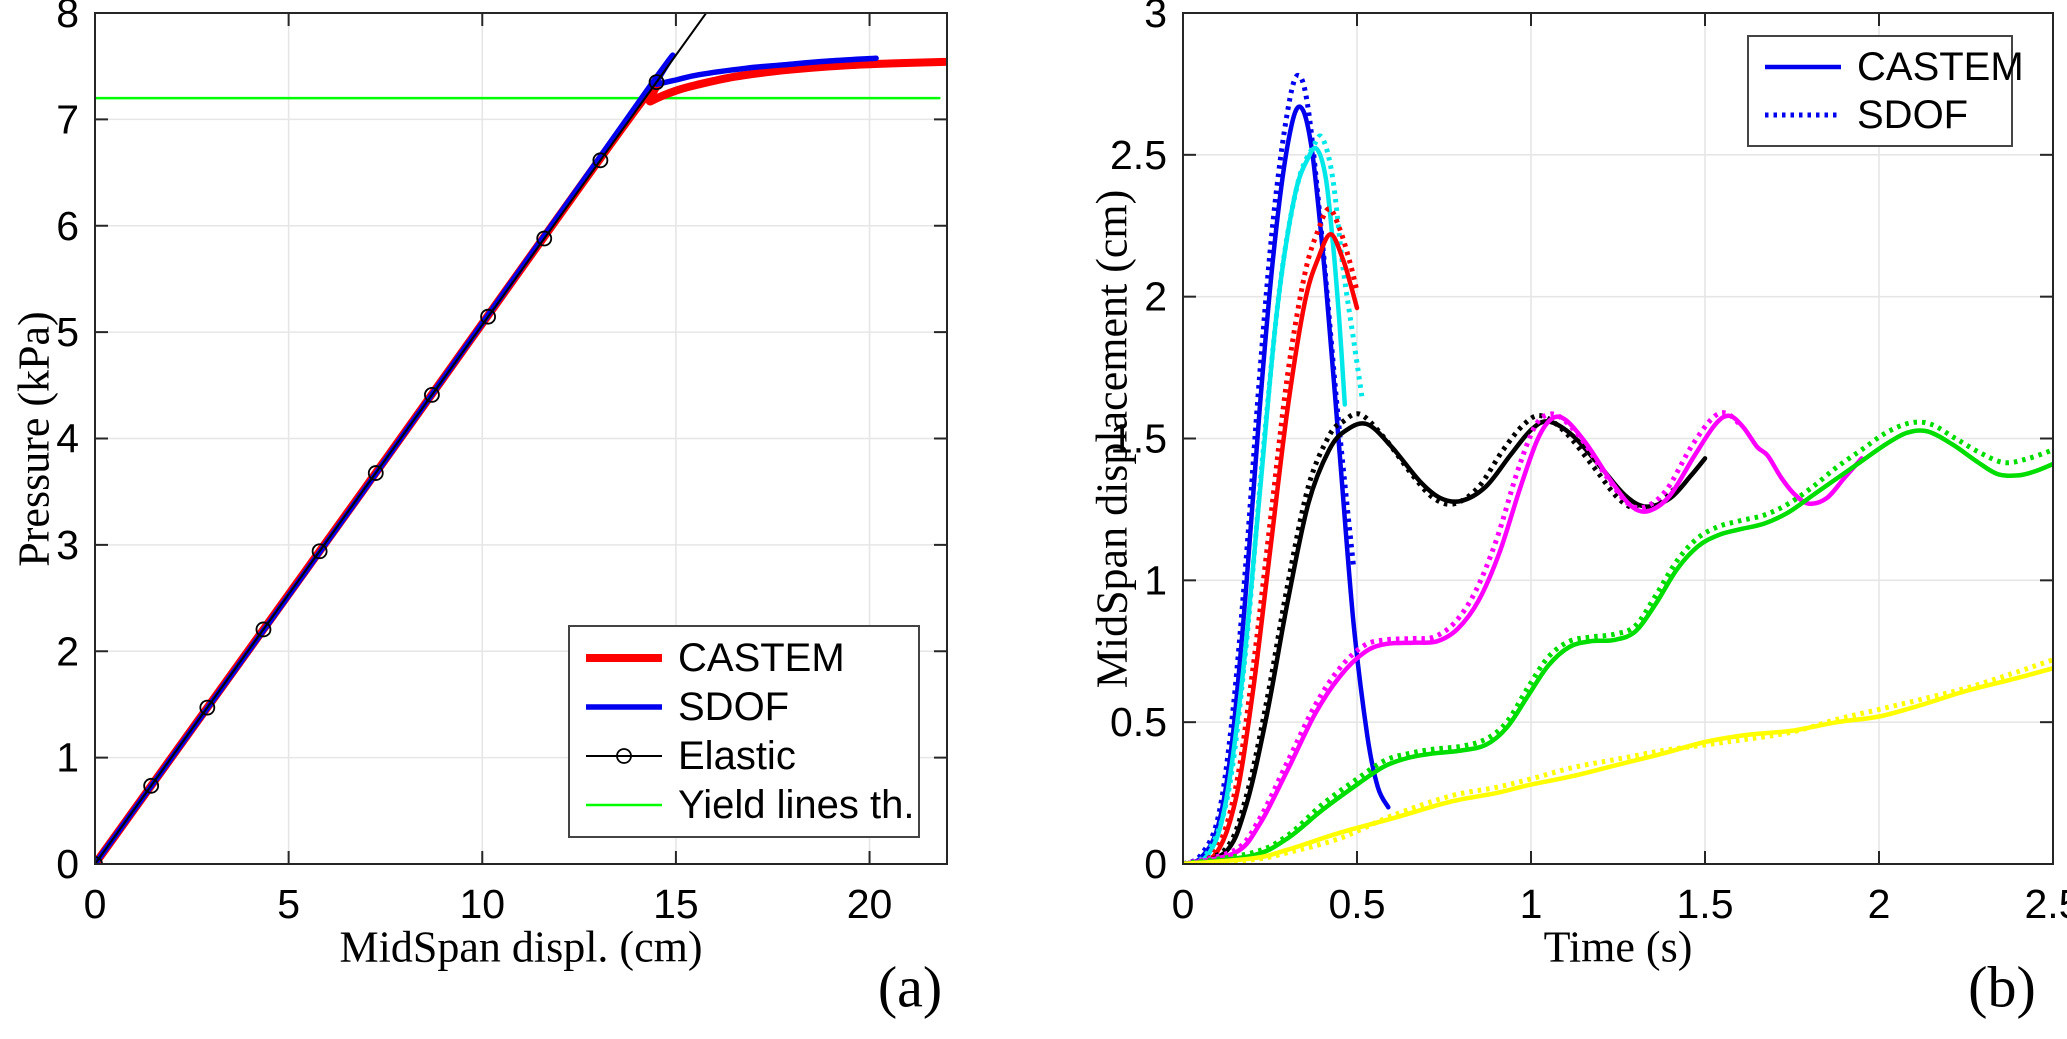 The height and width of the screenshot is (1039, 2067). I want to click on series-case7-sdof, so click(1618, 761).